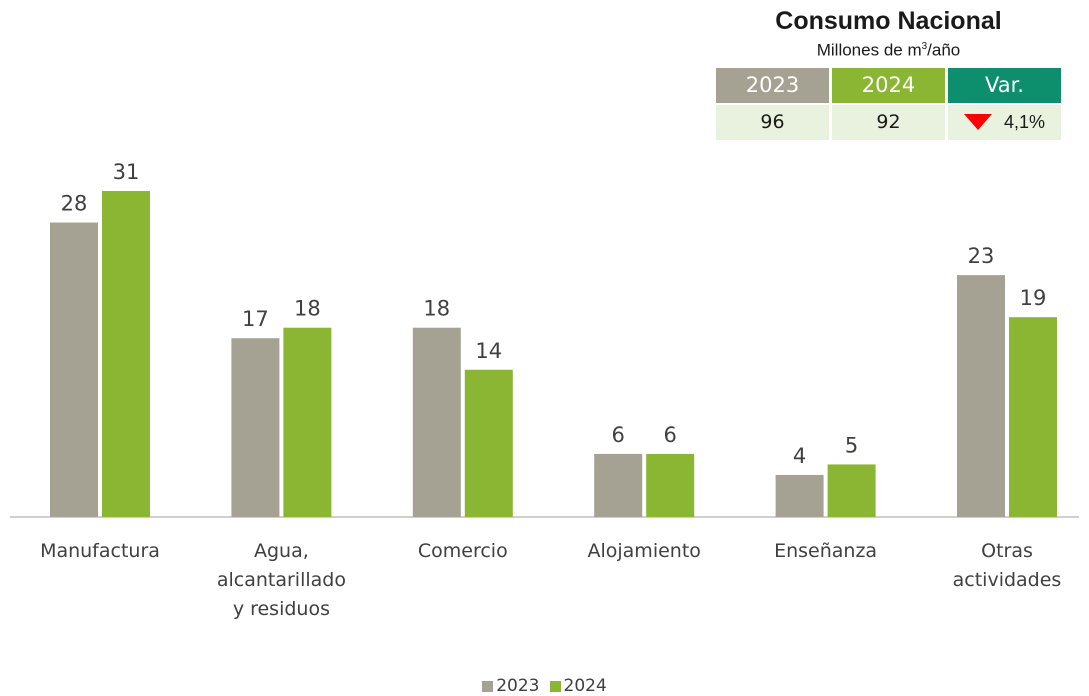 The image size is (1089, 696). Describe the element at coordinates (944, 50) in the screenshot. I see `summary-subtitle-suffix: /año` at that location.